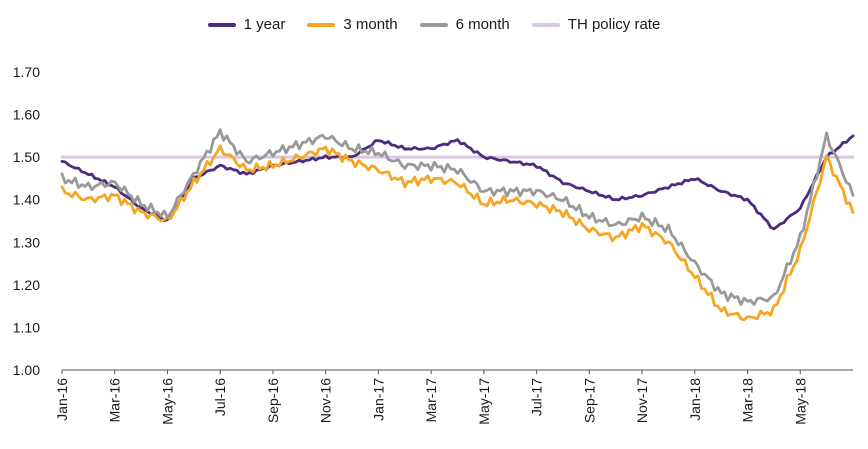 The width and height of the screenshot is (868, 449). What do you see at coordinates (115, 400) in the screenshot?
I see `x-tick-label: Mar-16` at bounding box center [115, 400].